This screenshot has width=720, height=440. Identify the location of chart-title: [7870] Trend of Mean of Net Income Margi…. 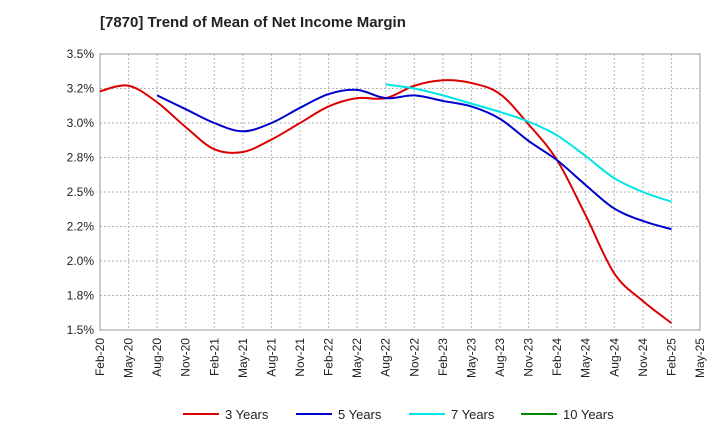
(253, 22).